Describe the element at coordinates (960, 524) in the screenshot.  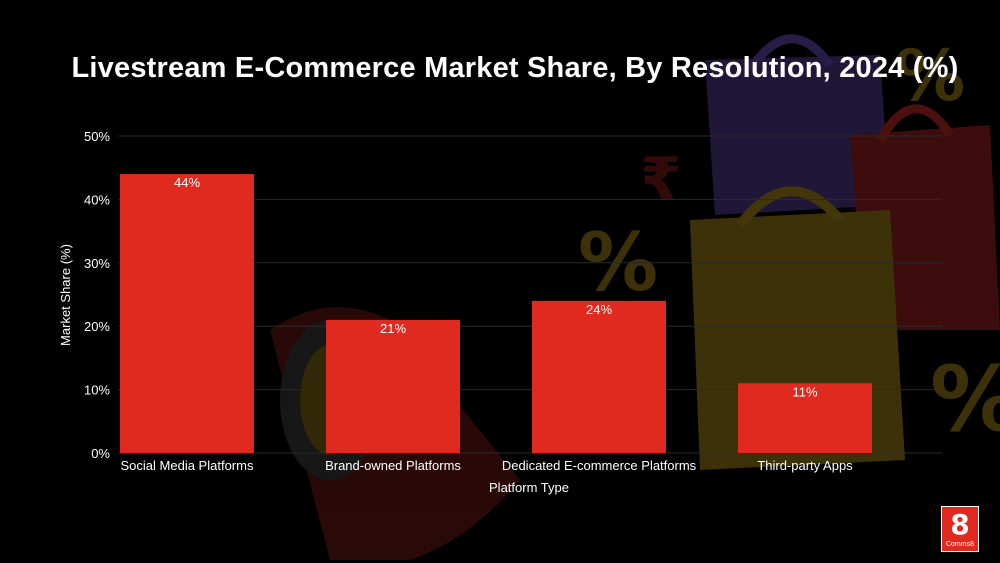
I see `logo-digit: 8` at that location.